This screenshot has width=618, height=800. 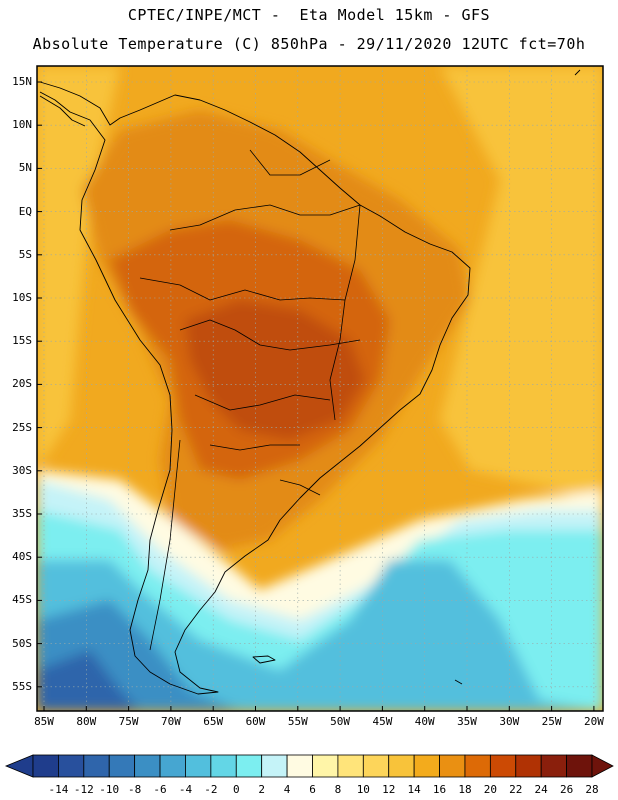 I want to click on lon-label: 30W, so click(x=509, y=721).